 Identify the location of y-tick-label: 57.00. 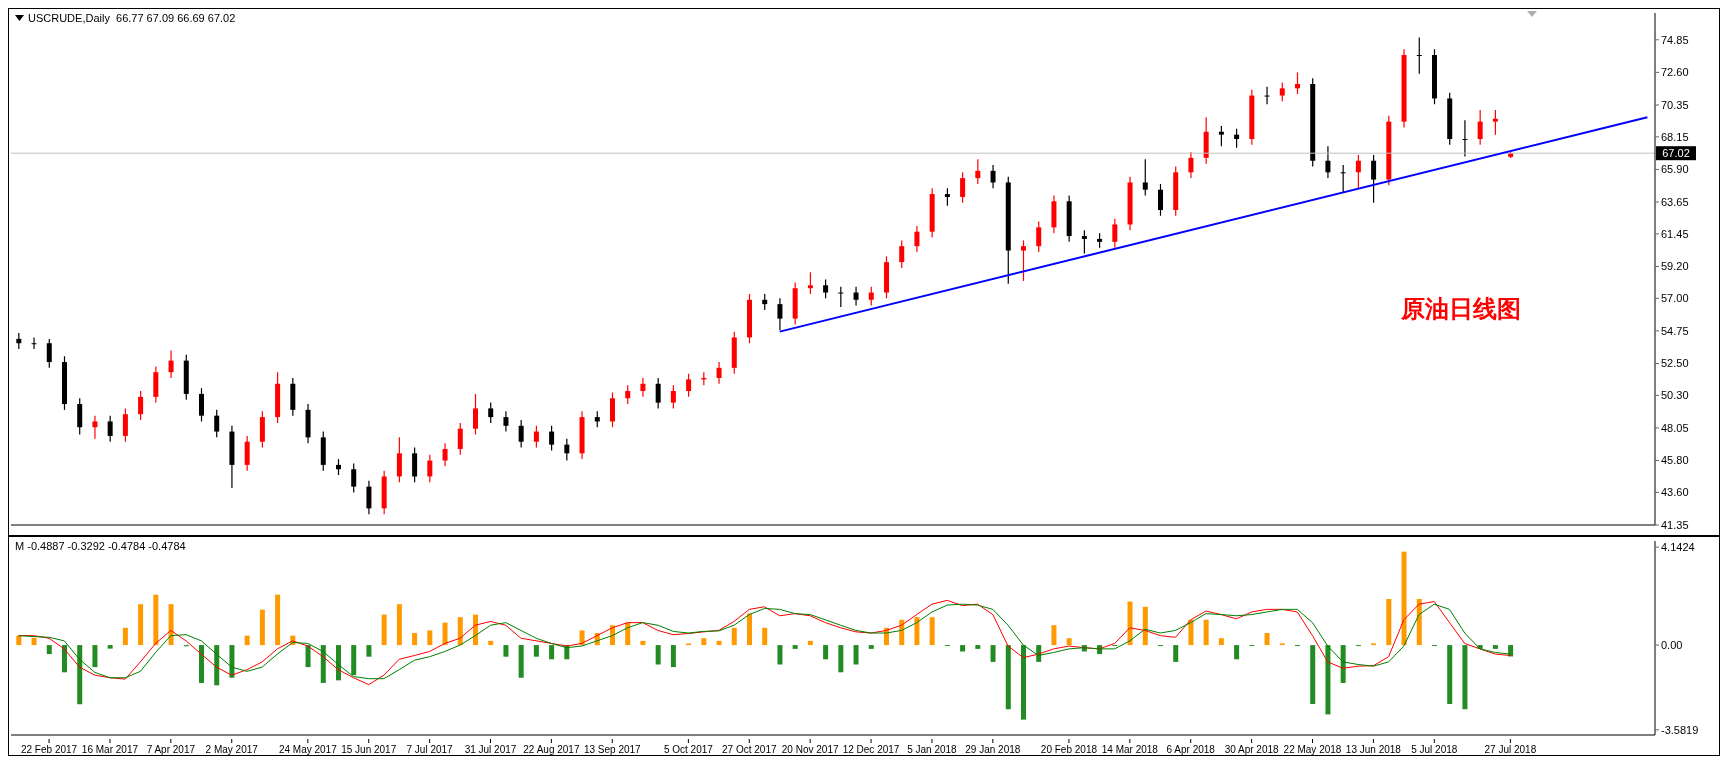
(1675, 298).